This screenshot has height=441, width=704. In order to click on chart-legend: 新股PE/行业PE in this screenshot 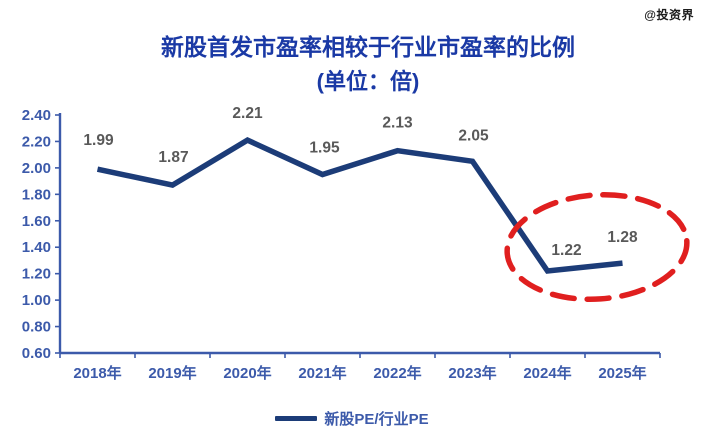, I will do `click(352, 418)`.